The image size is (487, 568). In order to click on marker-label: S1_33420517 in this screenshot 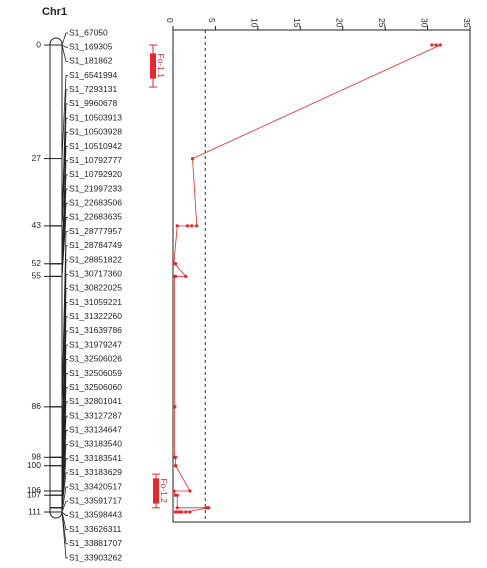, I will do `click(95, 486)`.